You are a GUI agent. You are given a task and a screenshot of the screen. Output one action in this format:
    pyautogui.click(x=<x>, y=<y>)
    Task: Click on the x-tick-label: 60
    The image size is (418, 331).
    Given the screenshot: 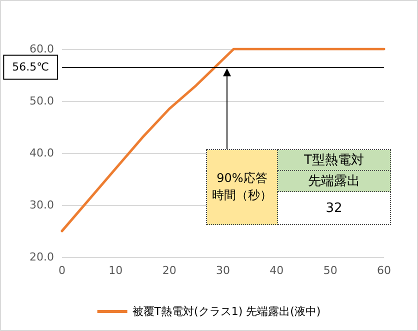 What is the action you would take?
    pyautogui.click(x=384, y=270)
    